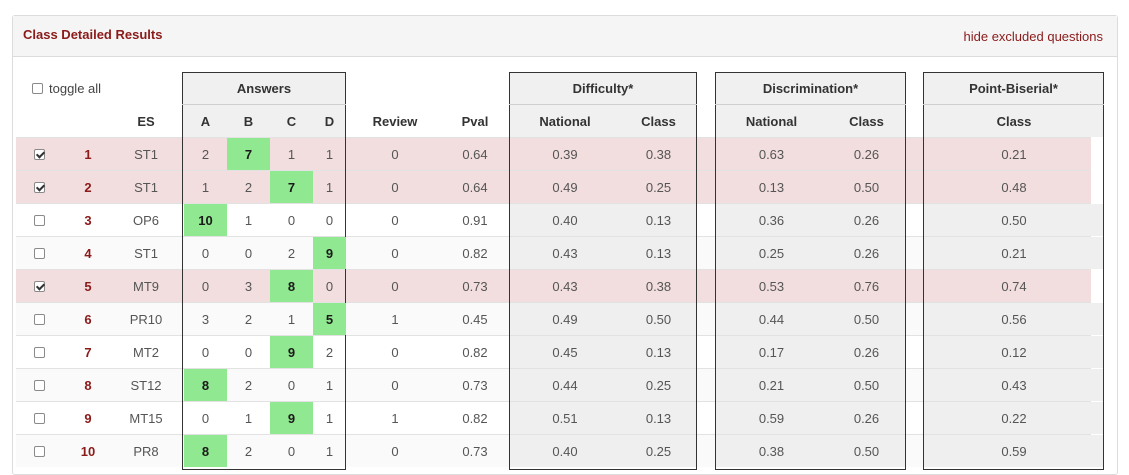 The image size is (1129, 475). What do you see at coordinates (1033, 36) in the screenshot?
I see `hide-excluded-link: hide excluded questions` at bounding box center [1033, 36].